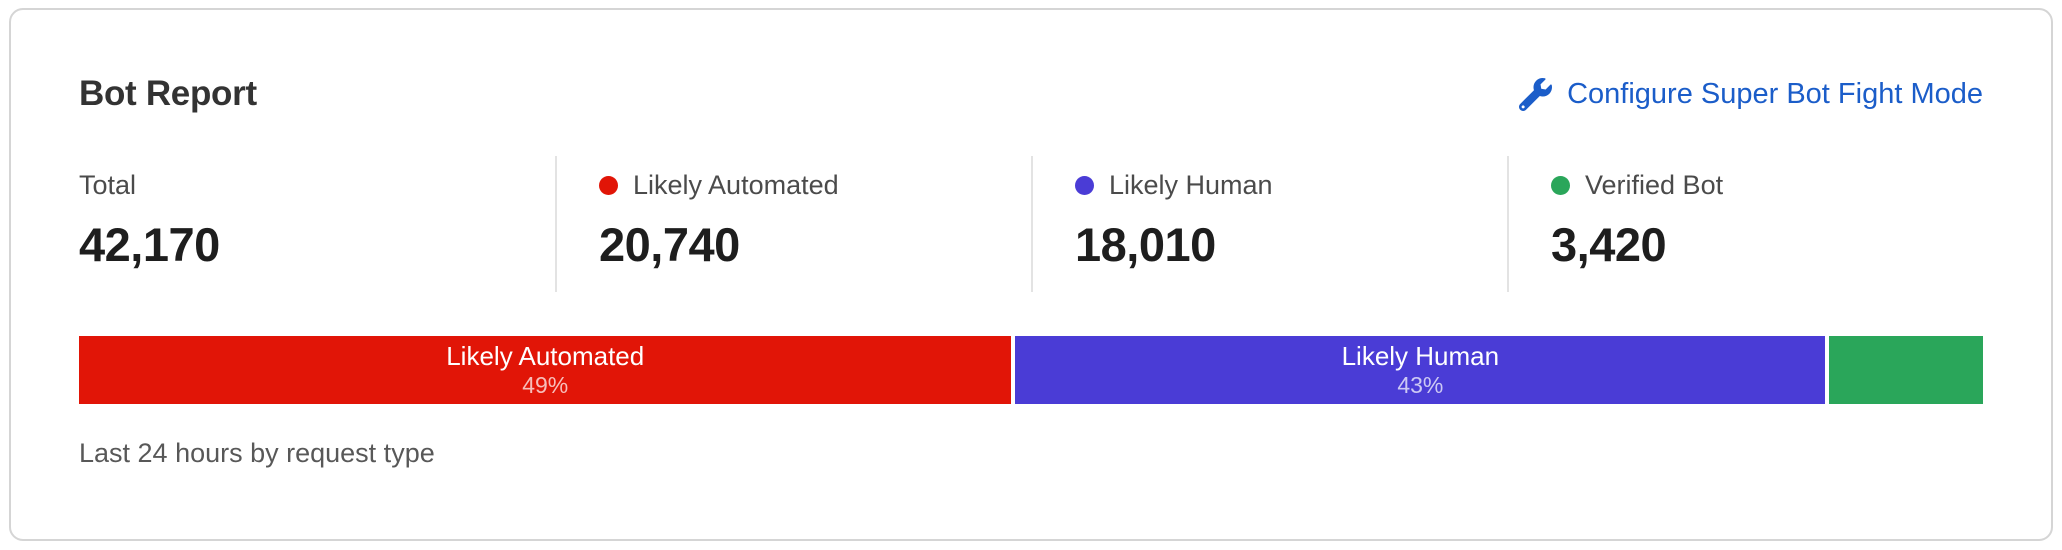  I want to click on stat-label: Verified Bot, so click(1654, 185).